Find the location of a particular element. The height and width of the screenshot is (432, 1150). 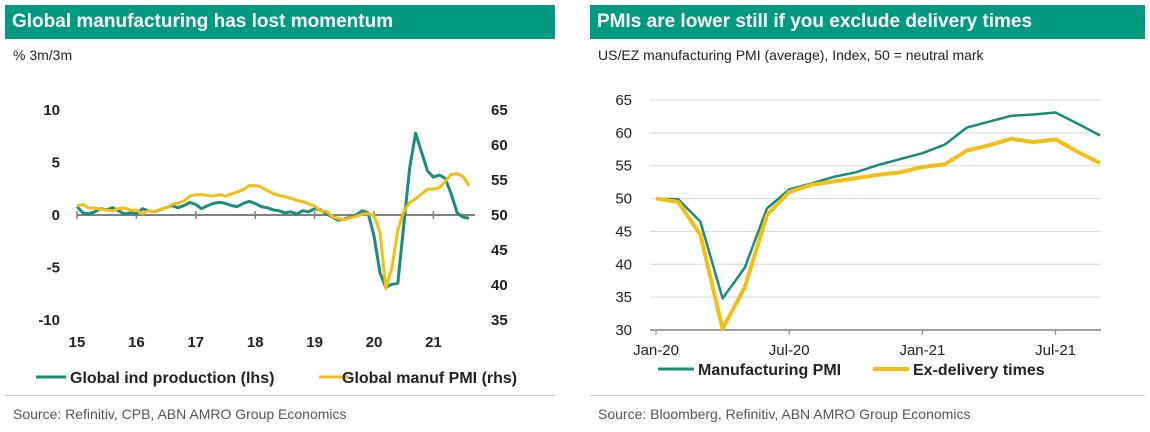

x-tick-label: Jul-20 is located at coordinates (789, 350).